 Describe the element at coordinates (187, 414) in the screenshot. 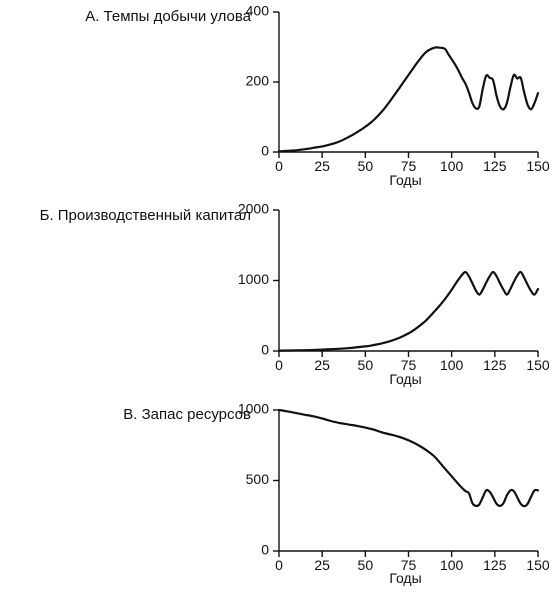

I see `chart-title: В. Запас ресурсов` at that location.